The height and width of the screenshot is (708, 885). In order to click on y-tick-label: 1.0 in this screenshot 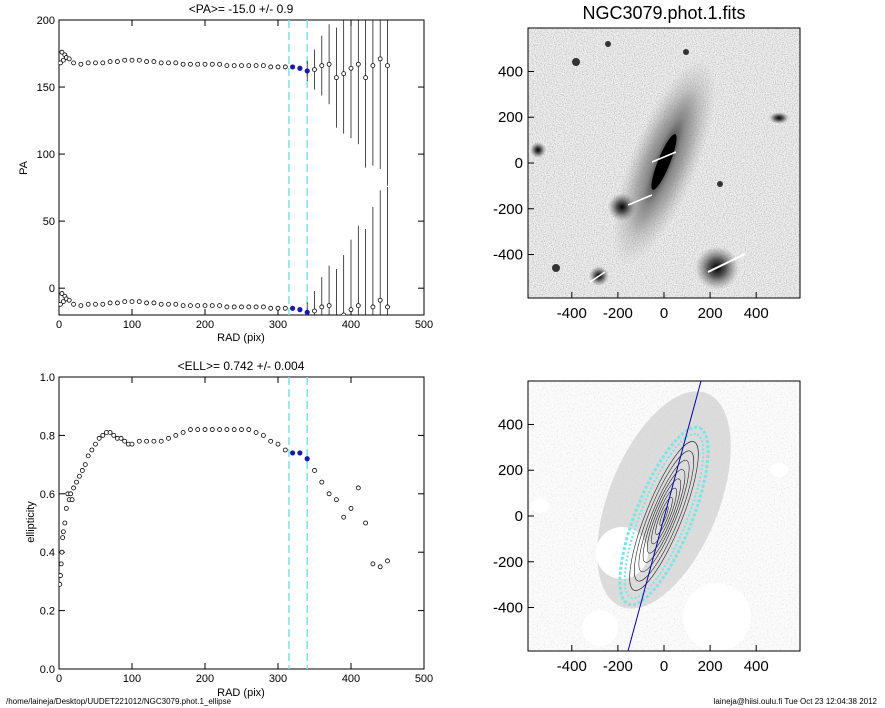, I will do `click(47, 378)`.